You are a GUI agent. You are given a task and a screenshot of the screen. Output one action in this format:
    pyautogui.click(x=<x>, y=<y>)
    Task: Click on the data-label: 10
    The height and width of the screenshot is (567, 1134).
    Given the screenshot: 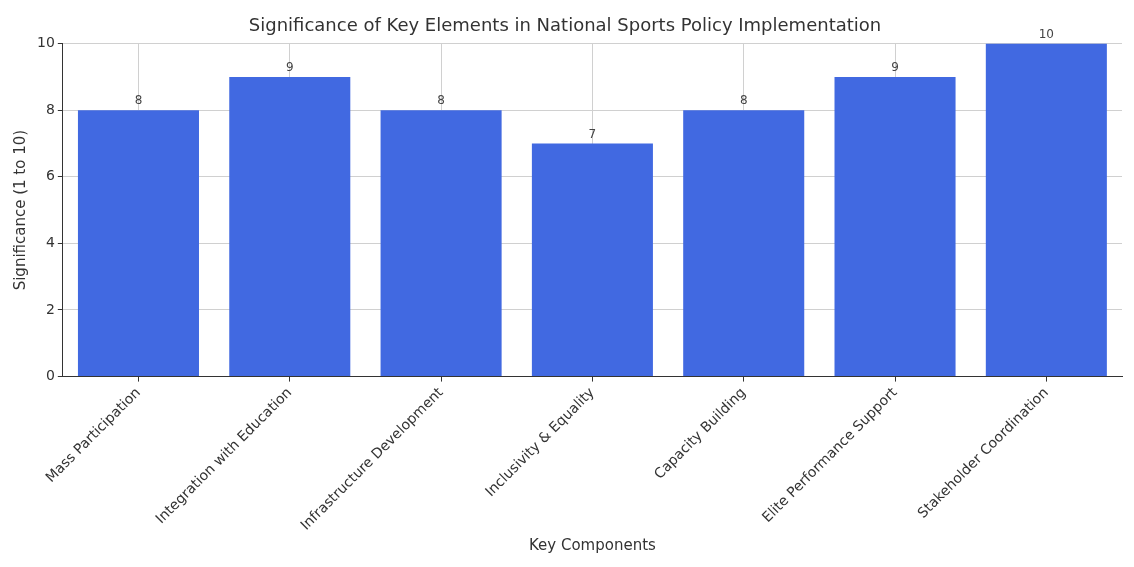 What is the action you would take?
    pyautogui.click(x=1046, y=33)
    